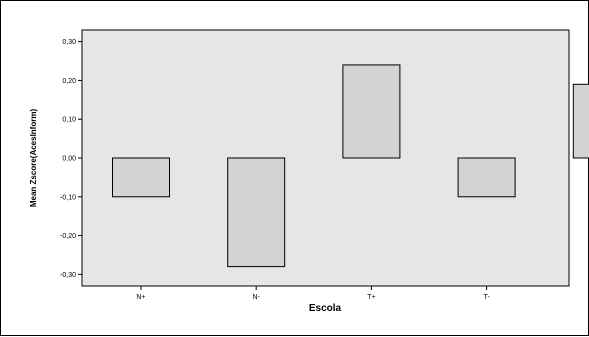 The image size is (589, 337). I want to click on x-tick-label: N+, so click(140, 297).